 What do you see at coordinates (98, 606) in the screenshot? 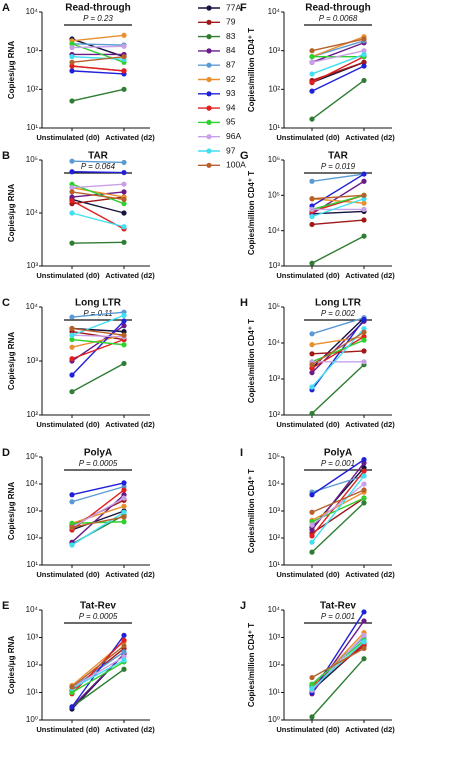
I see `panel-title: Tat-Rev` at bounding box center [98, 606].